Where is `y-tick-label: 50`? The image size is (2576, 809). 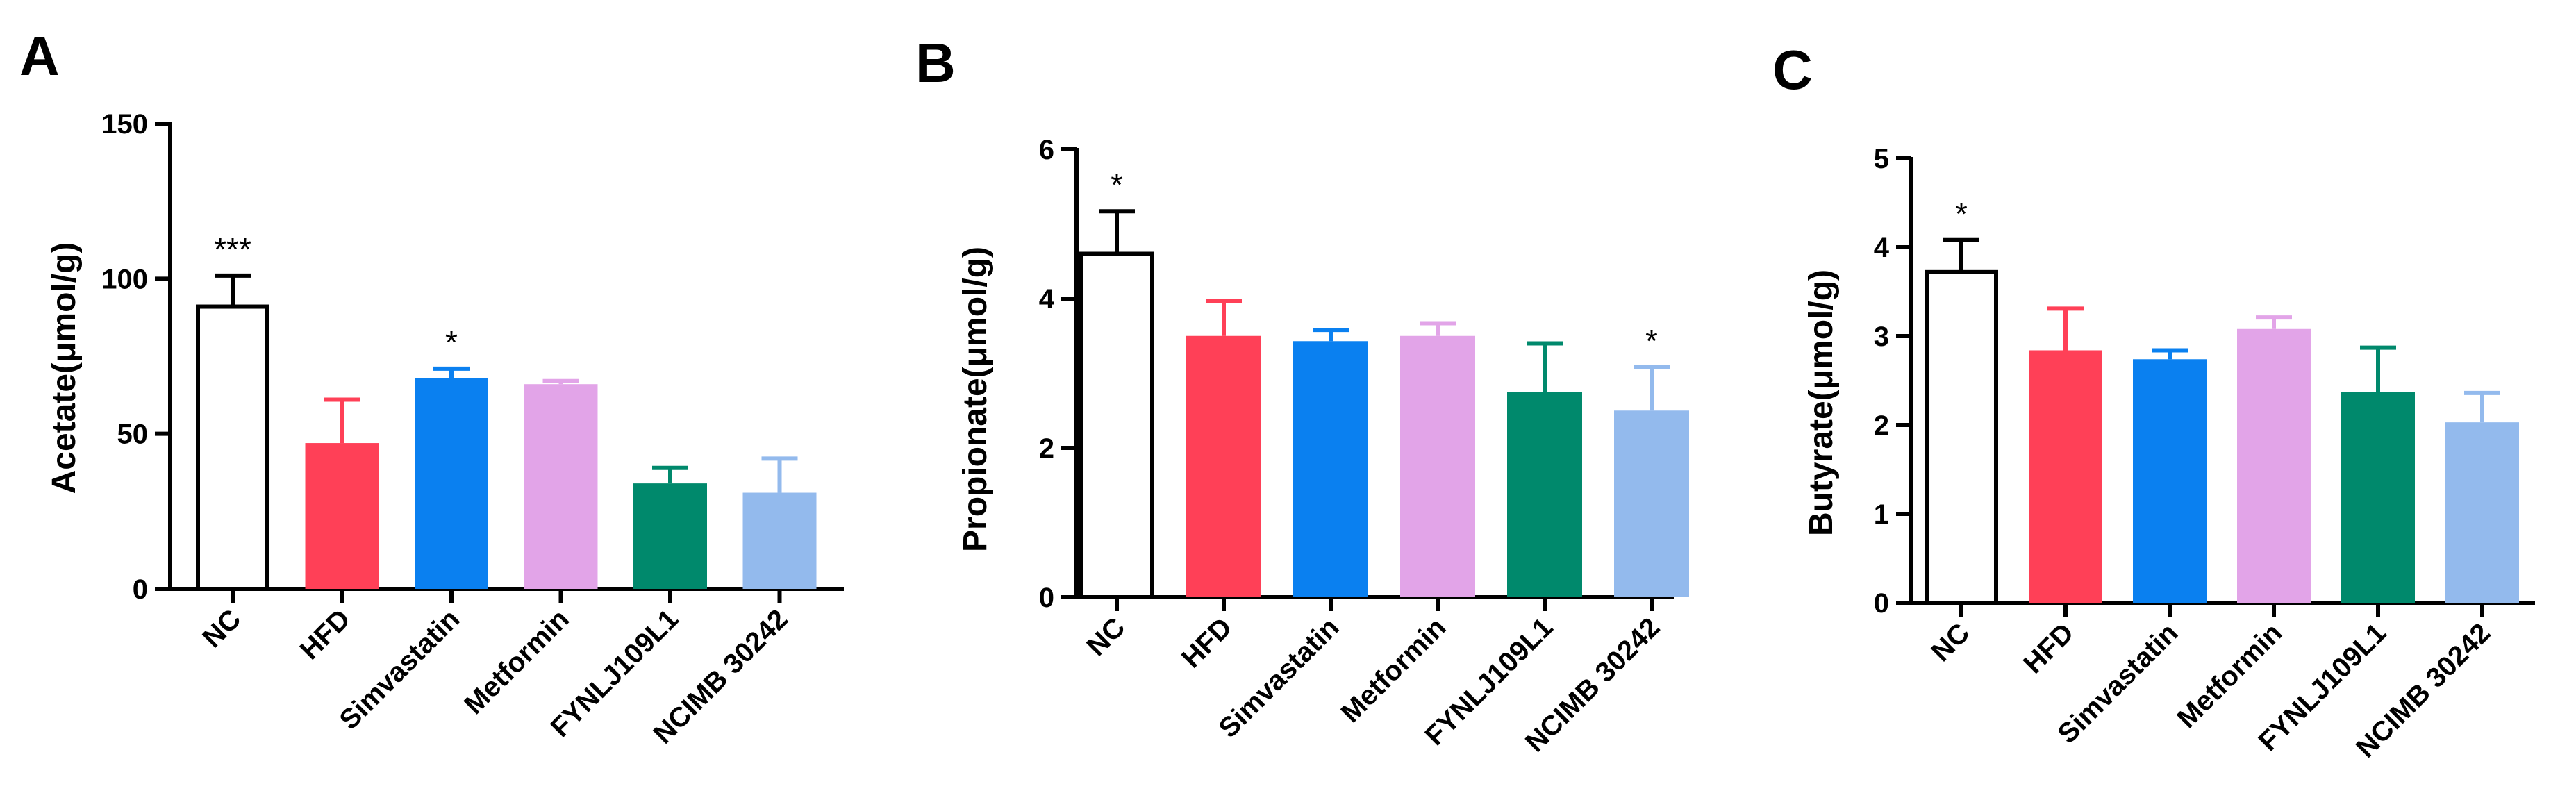 y-tick-label: 50 is located at coordinates (133, 434).